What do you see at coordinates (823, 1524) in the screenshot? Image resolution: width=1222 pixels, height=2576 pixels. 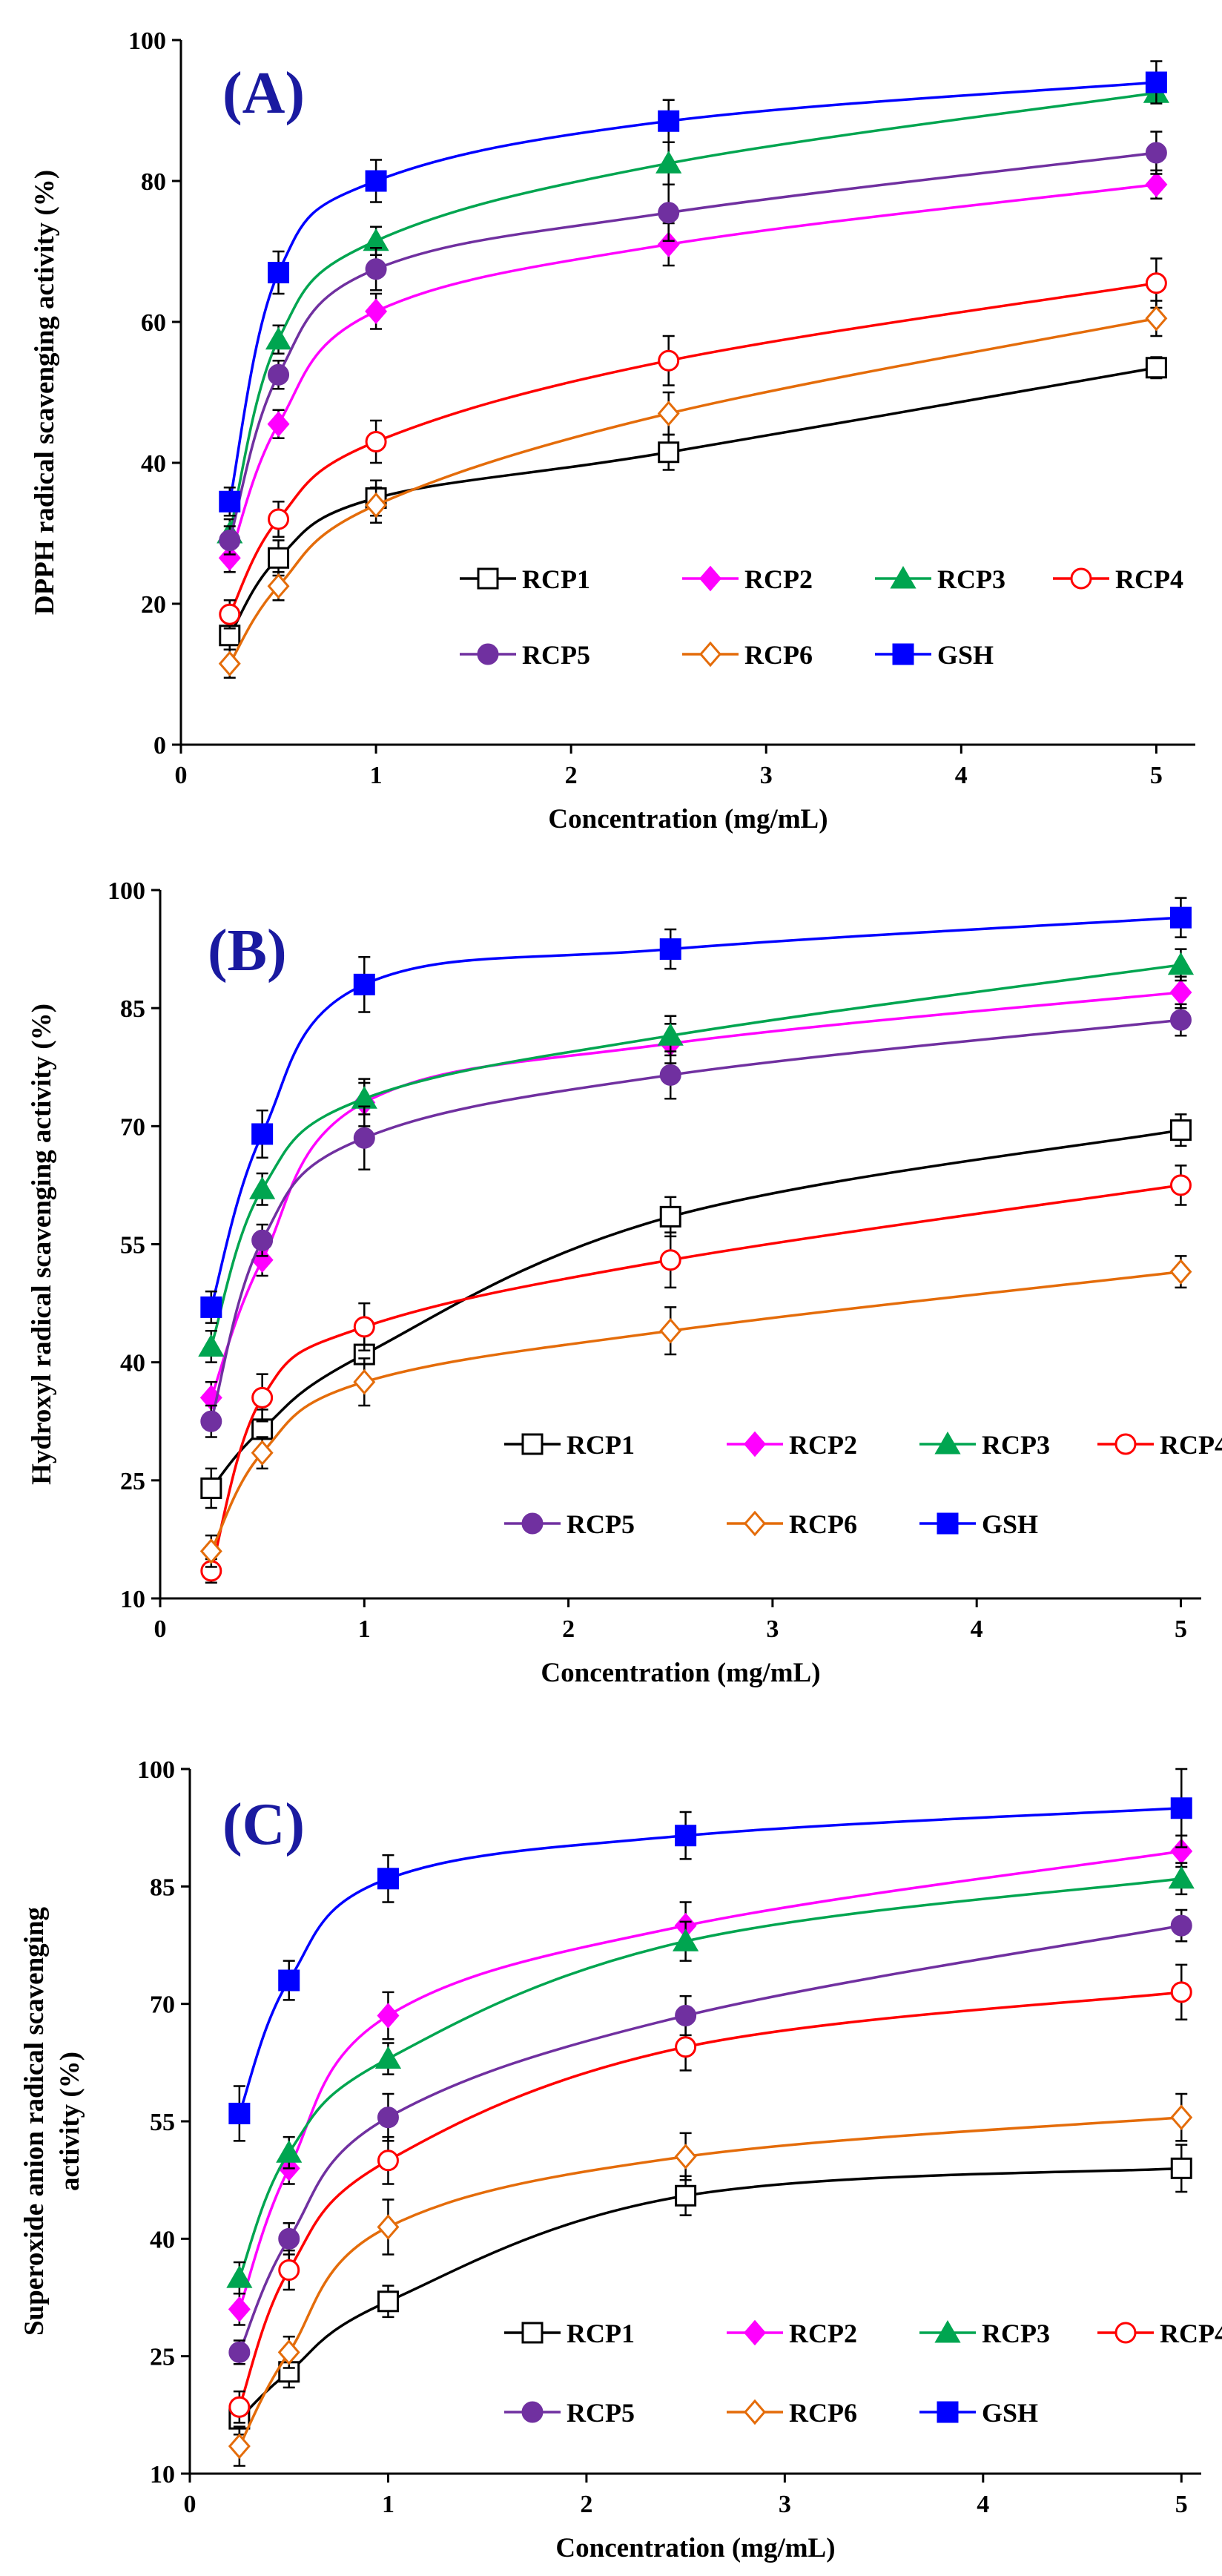 I see `legend-label: RCP6` at bounding box center [823, 1524].